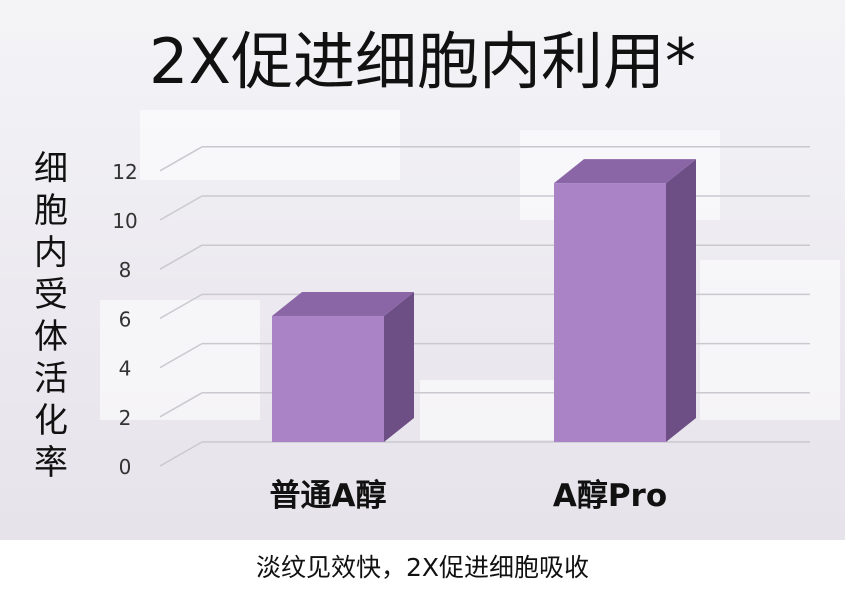 The width and height of the screenshot is (845, 594). What do you see at coordinates (124, 172) in the screenshot?
I see `y-tick-label: 12` at bounding box center [124, 172].